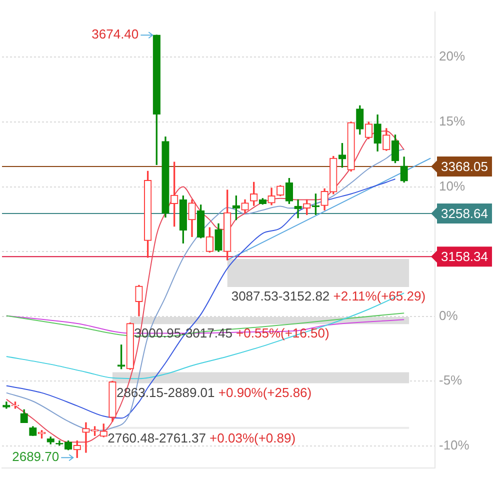 Image resolution: width=504 pixels, height=483 pixels. What do you see at coordinates (452, 56) in the screenshot?
I see `y-tick-label: 20%` at bounding box center [452, 56].